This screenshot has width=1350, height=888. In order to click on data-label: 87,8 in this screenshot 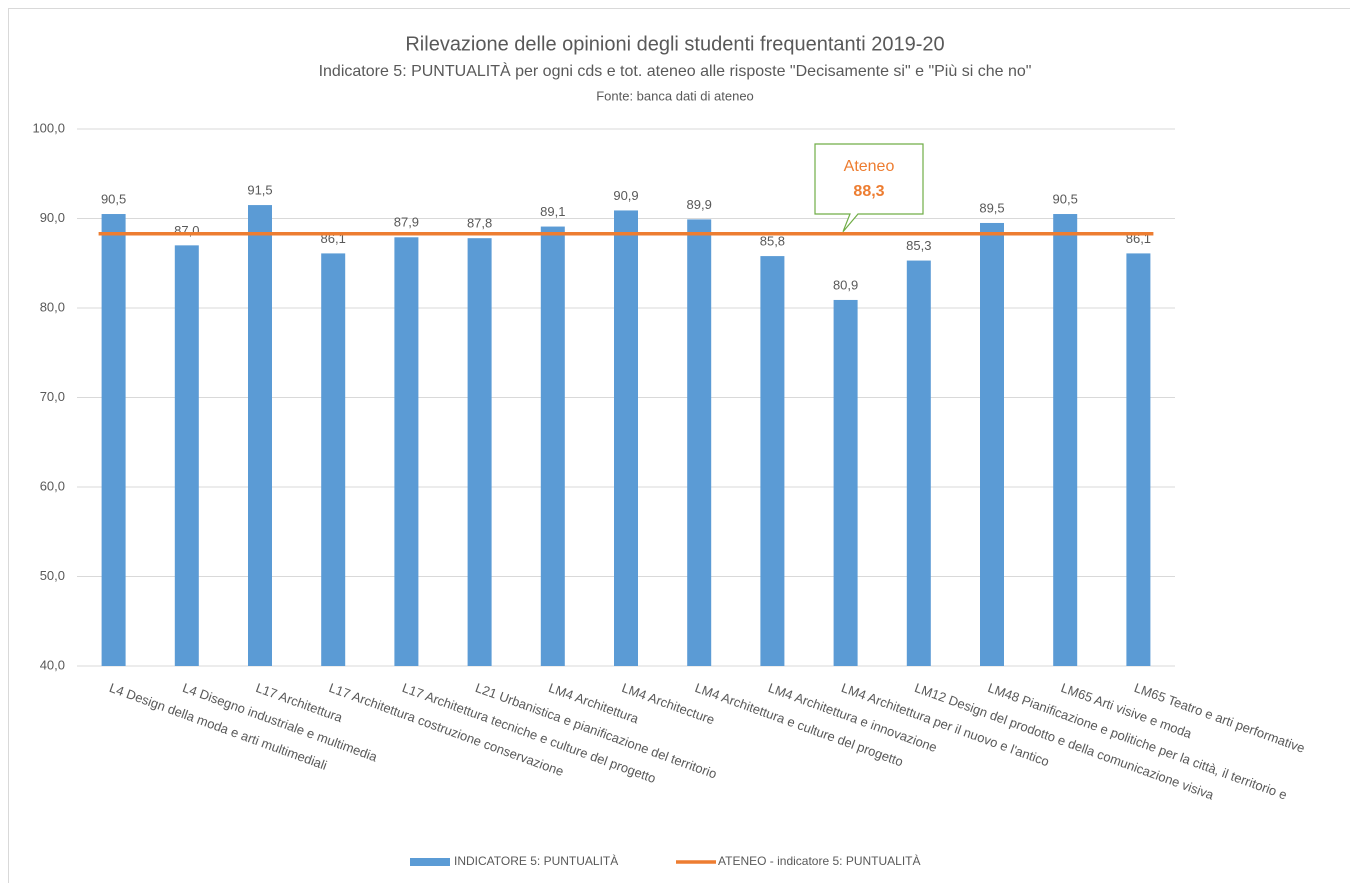, I will do `click(479, 223)`.